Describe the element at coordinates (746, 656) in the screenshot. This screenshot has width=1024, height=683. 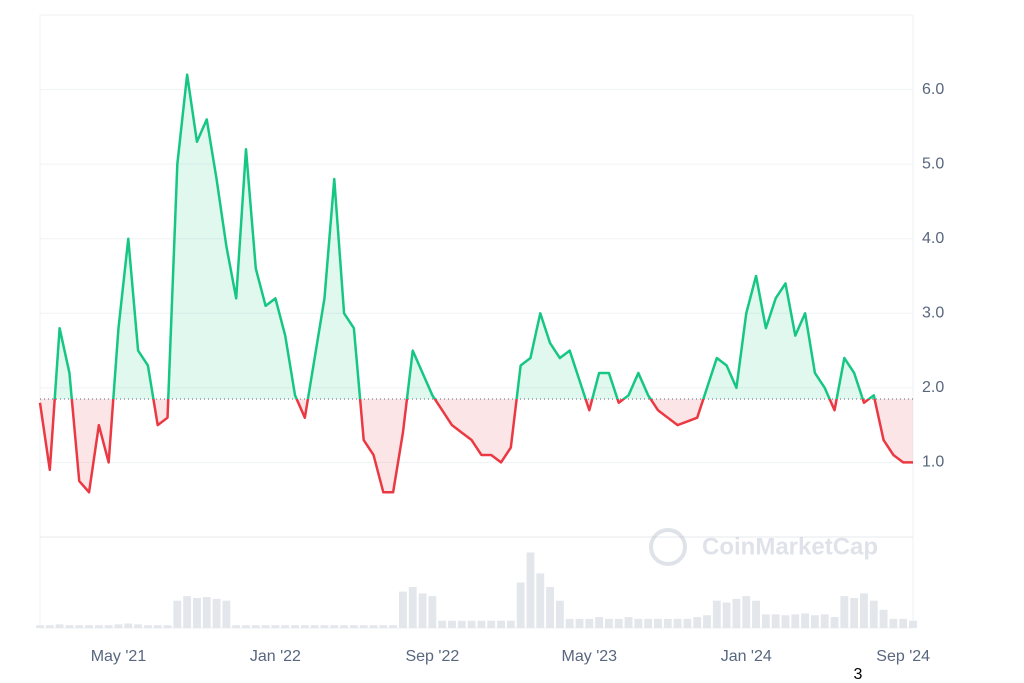
I see `x-tick-label: Jan '24` at that location.